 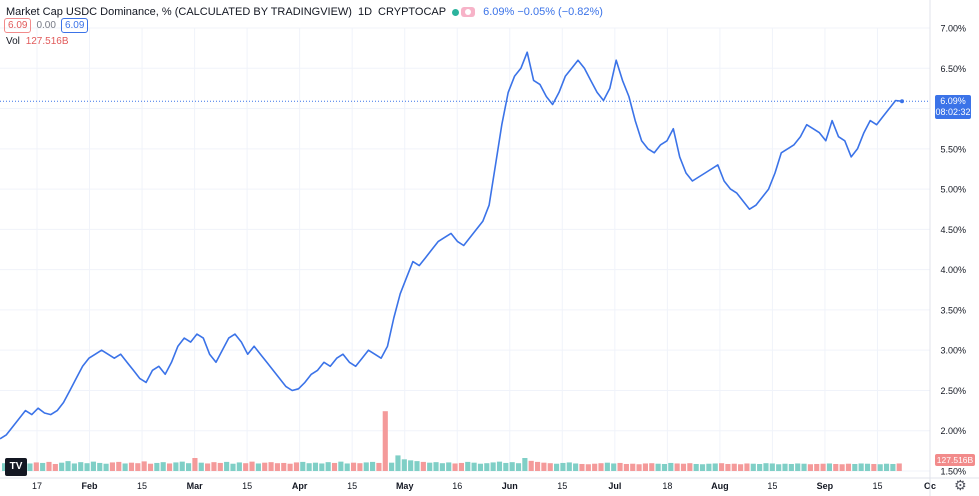 What do you see at coordinates (13, 41) in the screenshot?
I see `vol-label: Vol` at bounding box center [13, 41].